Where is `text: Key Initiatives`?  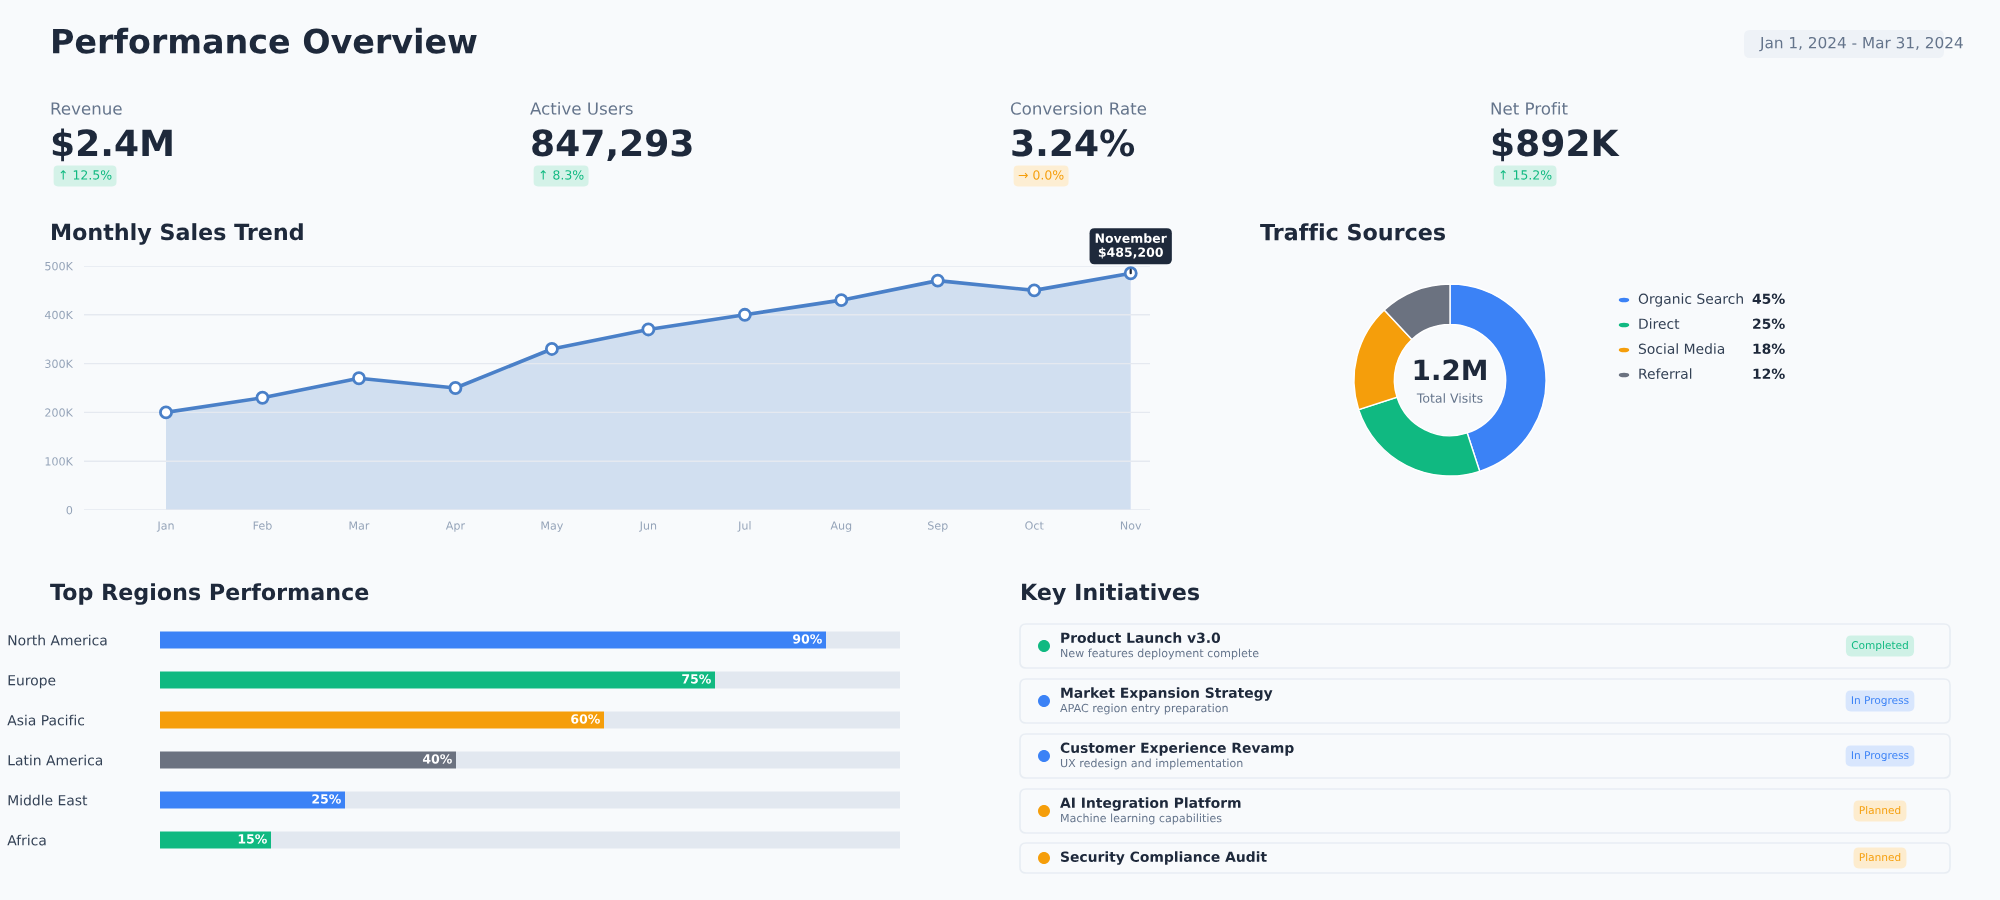 text: Key Initiatives is located at coordinates (1111, 594).